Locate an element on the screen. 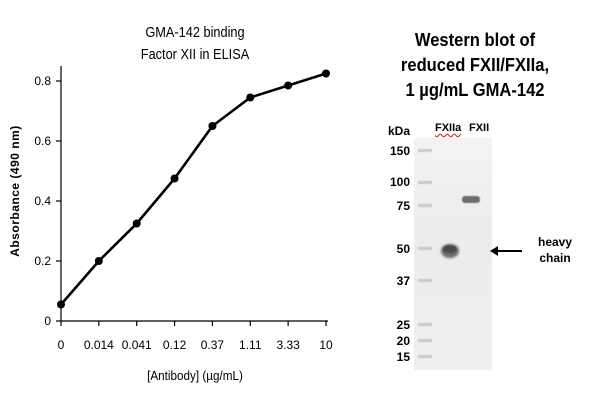  marker-label-15: 15 is located at coordinates (403, 357).